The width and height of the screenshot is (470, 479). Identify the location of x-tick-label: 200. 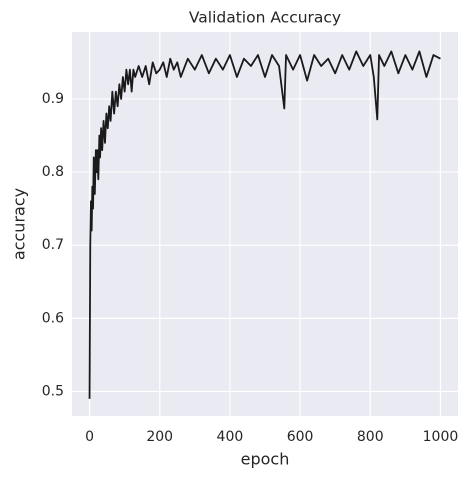
(159, 437).